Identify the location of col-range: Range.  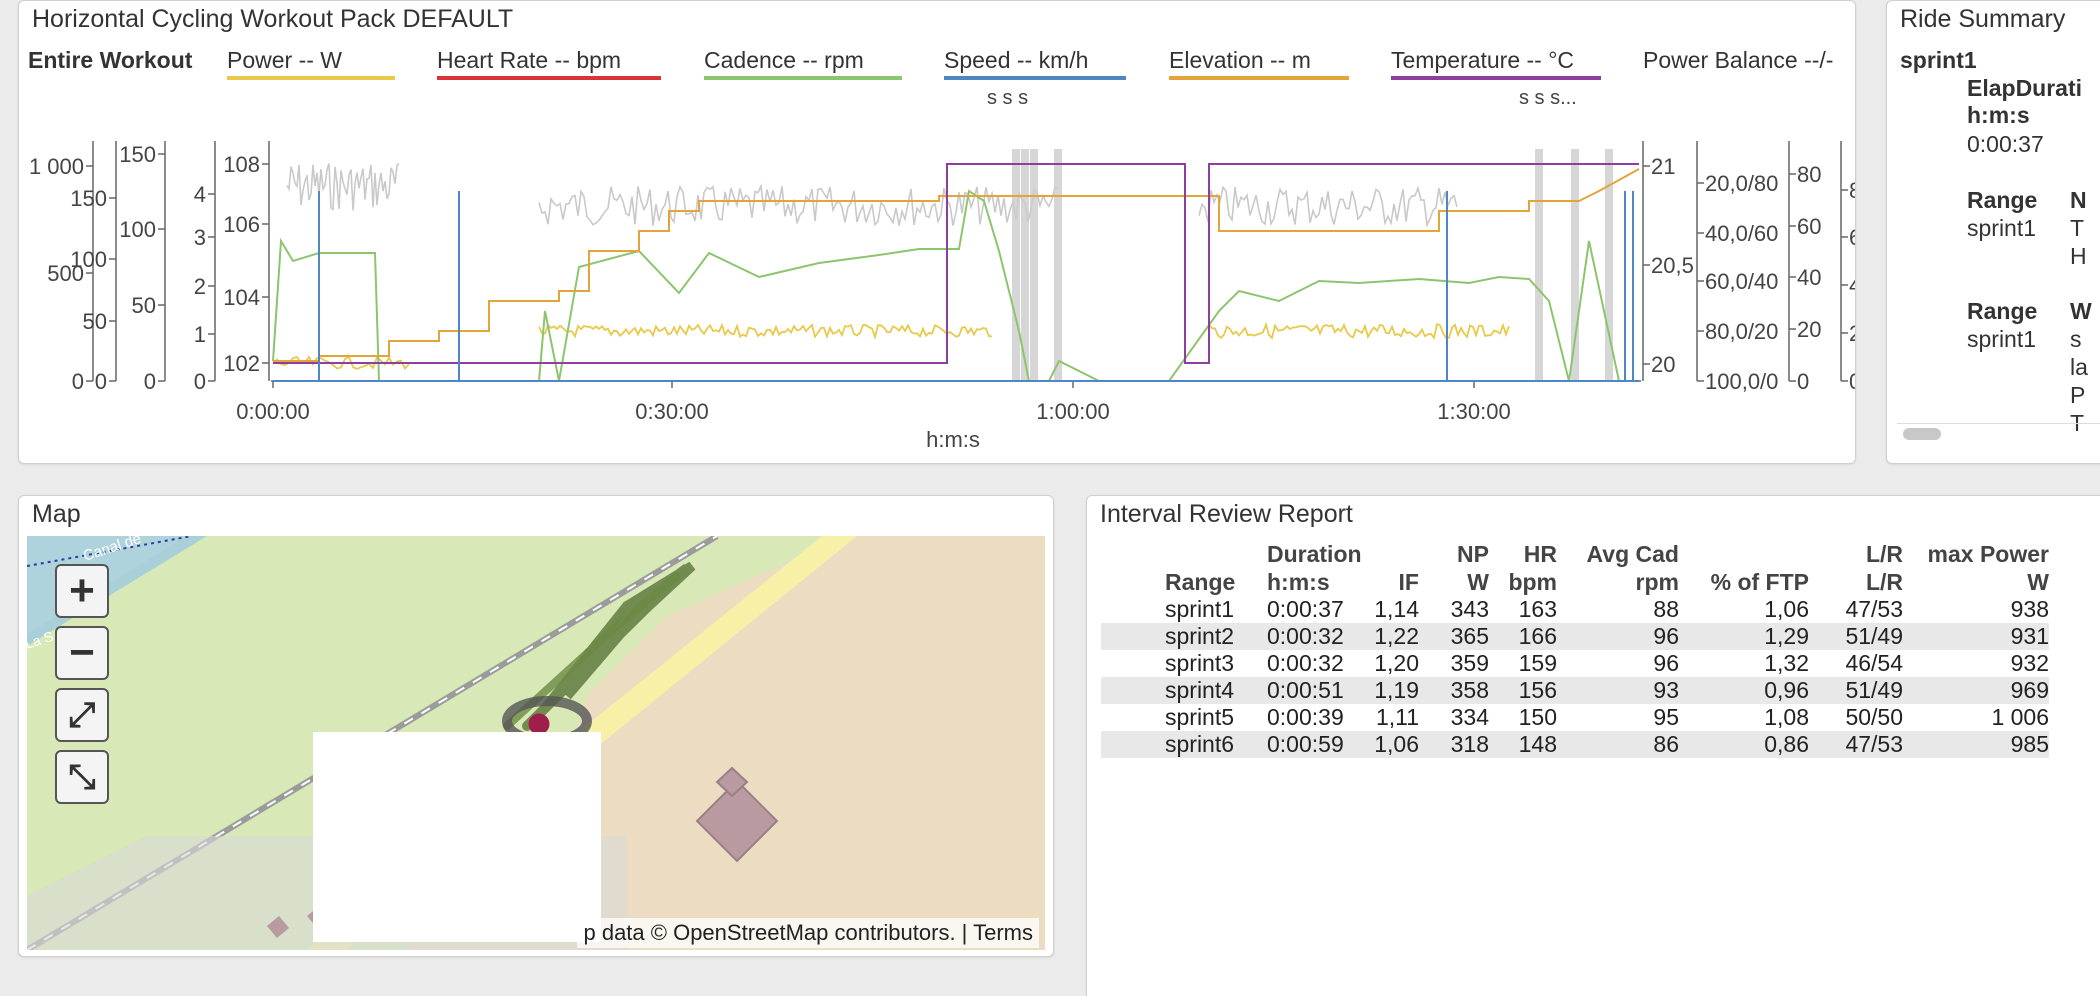
(1200, 582).